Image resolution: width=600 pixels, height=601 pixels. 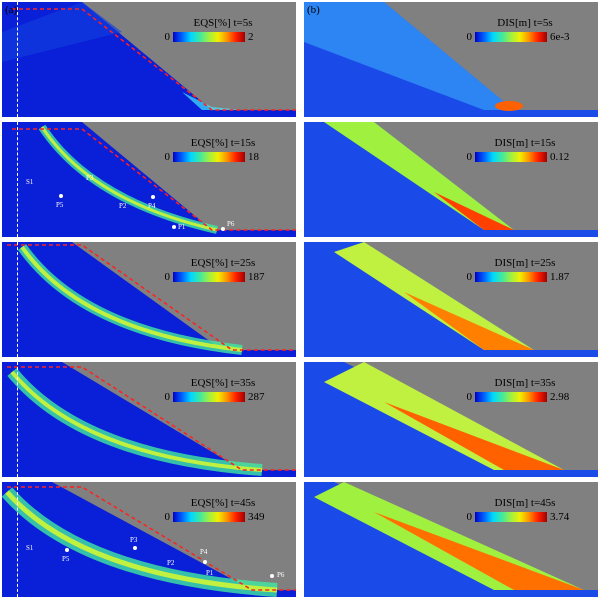 I want to click on dis-field-t45, so click(x=451, y=539).